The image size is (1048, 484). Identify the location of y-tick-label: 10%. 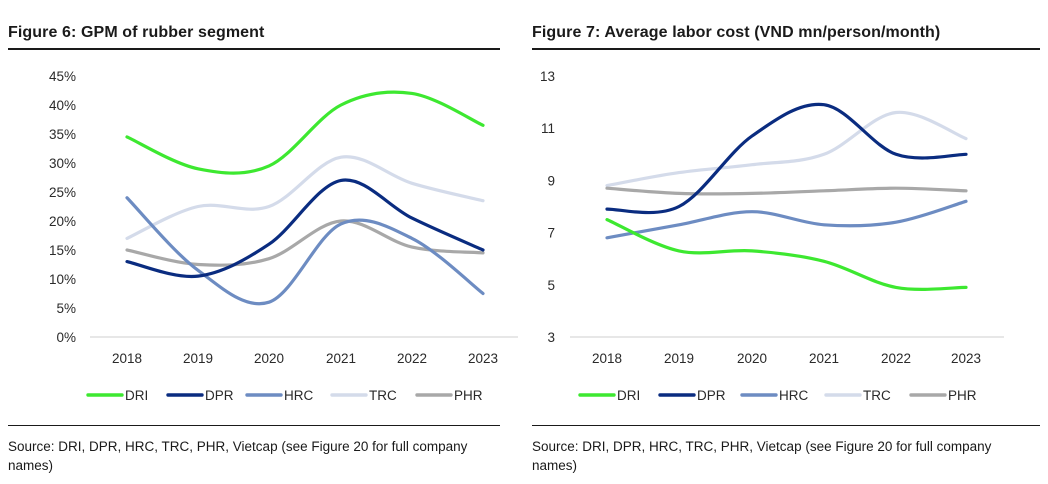
(62, 279).